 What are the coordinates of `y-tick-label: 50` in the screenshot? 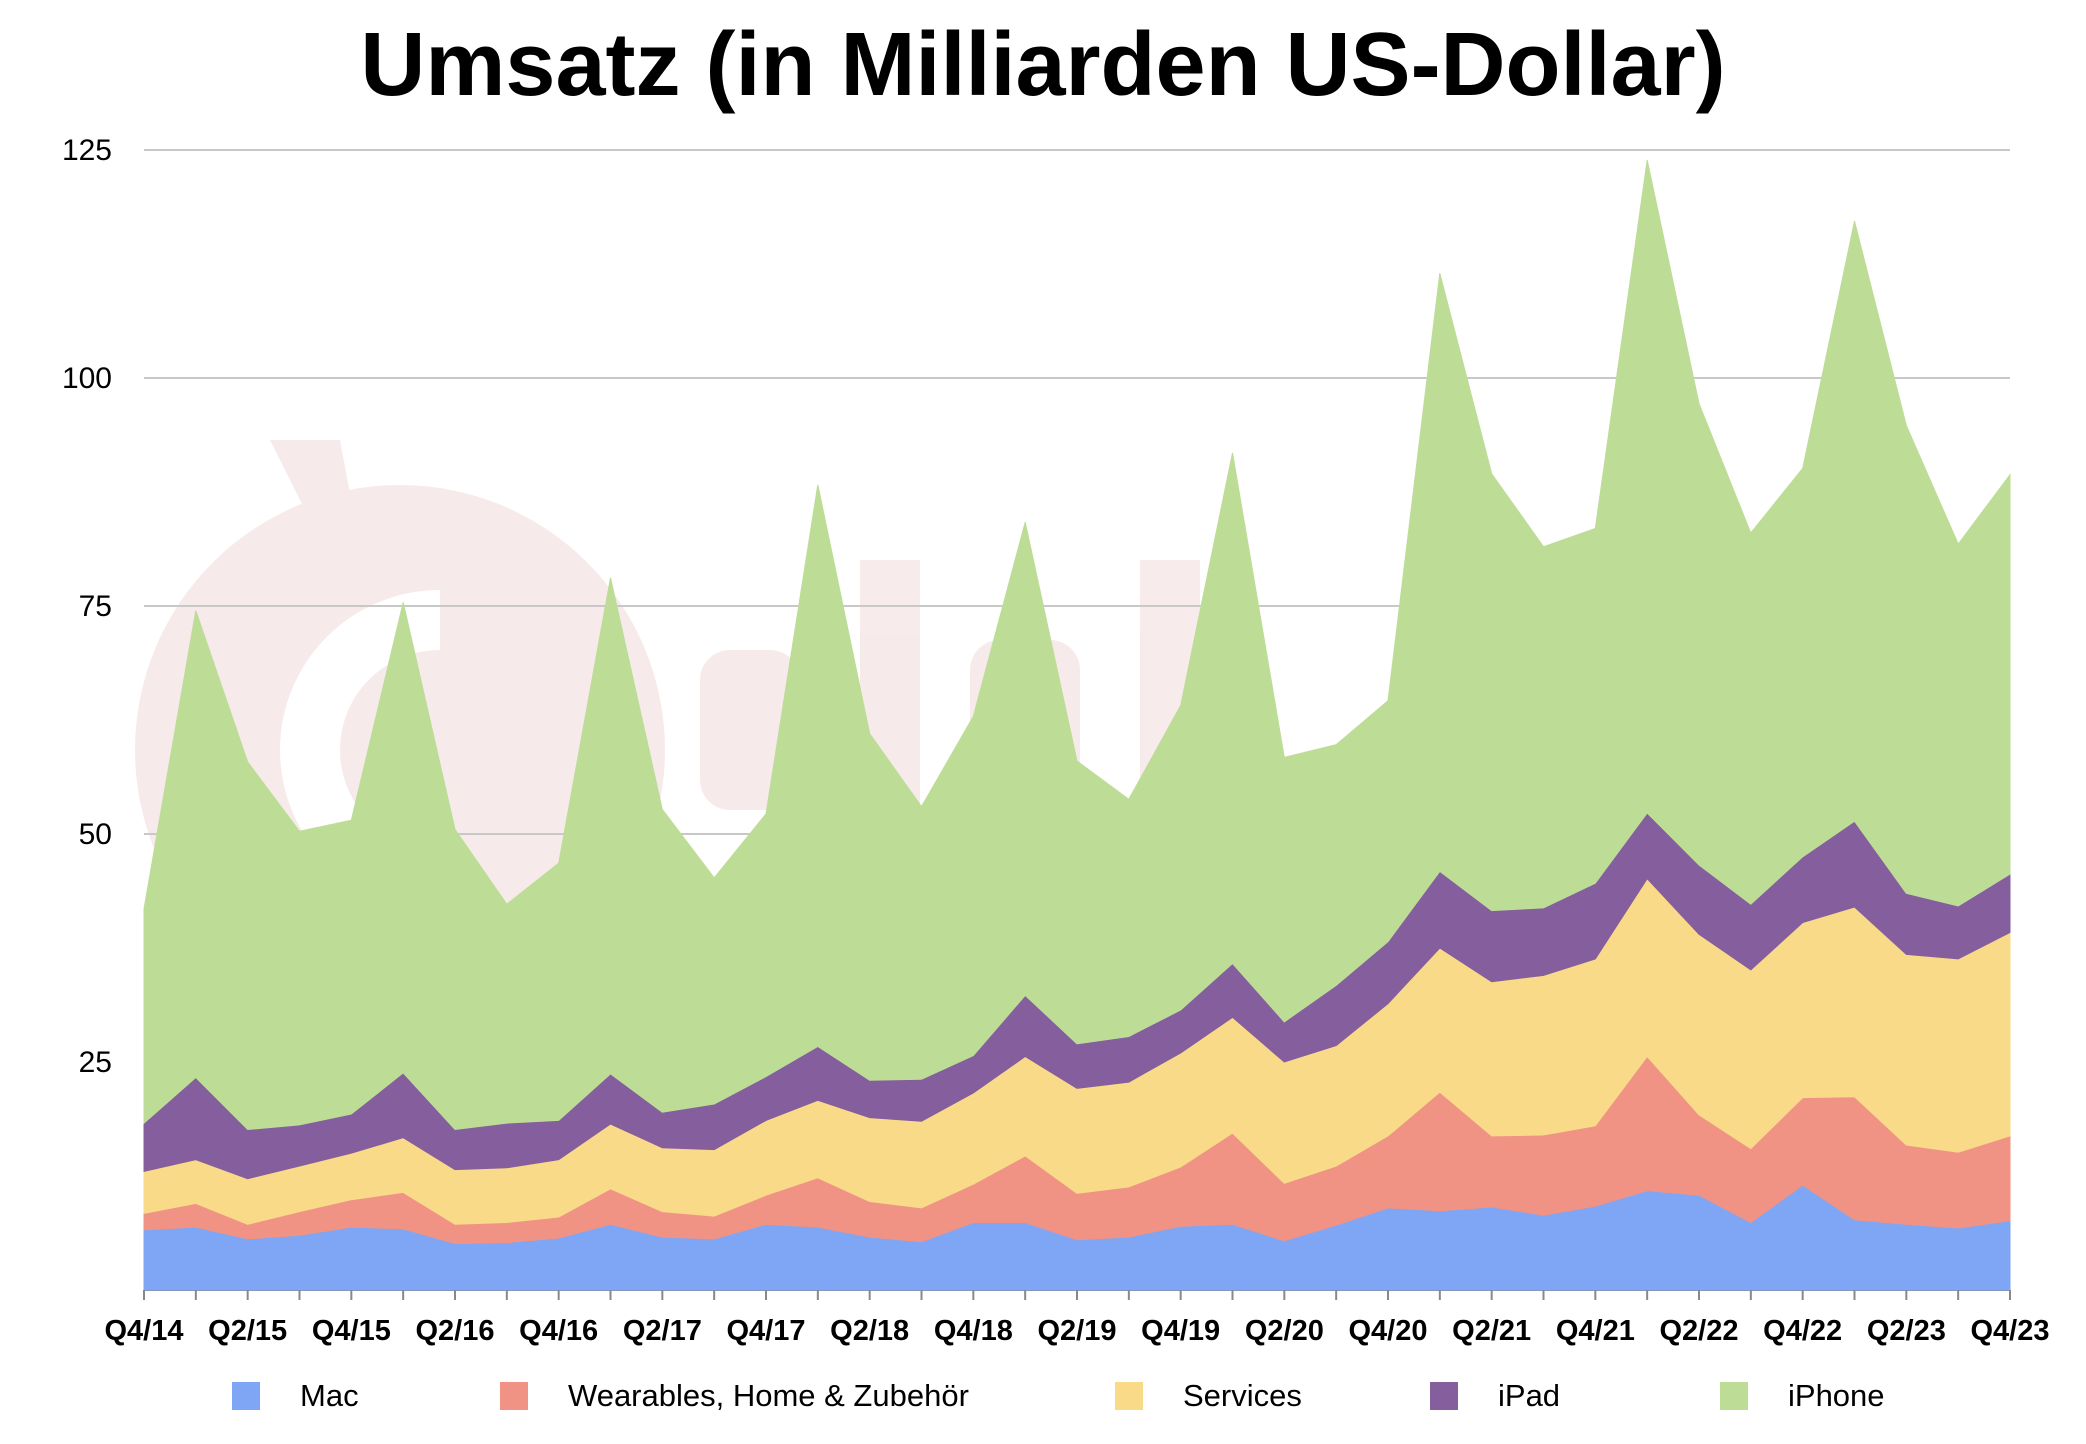 It's located at (95, 834).